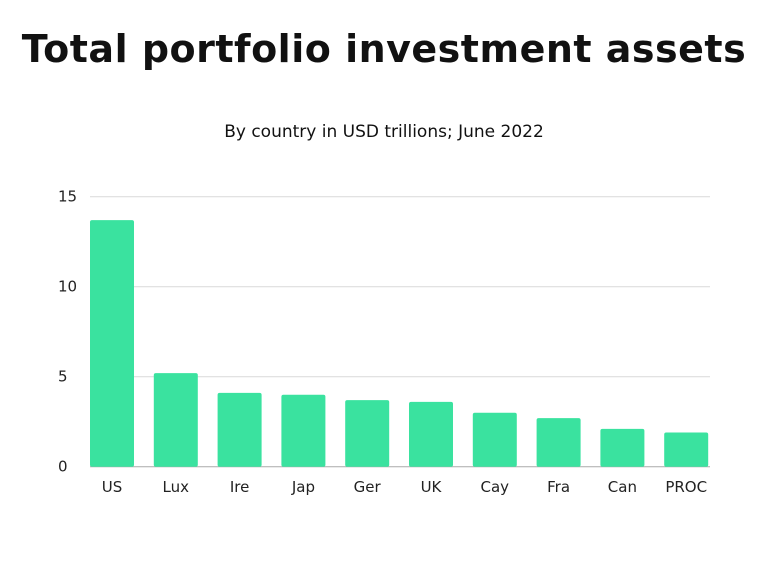 Image resolution: width=768 pixels, height=576 pixels. Describe the element at coordinates (303, 487) in the screenshot. I see `x-tick-label: Jap` at that location.